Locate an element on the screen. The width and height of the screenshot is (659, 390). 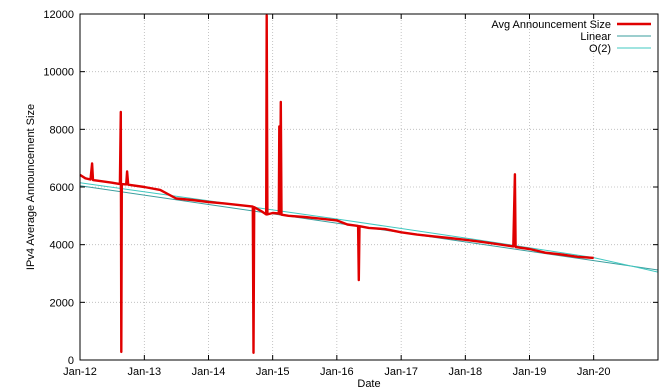
y-tick-label: 10000 is located at coordinates (58, 73).